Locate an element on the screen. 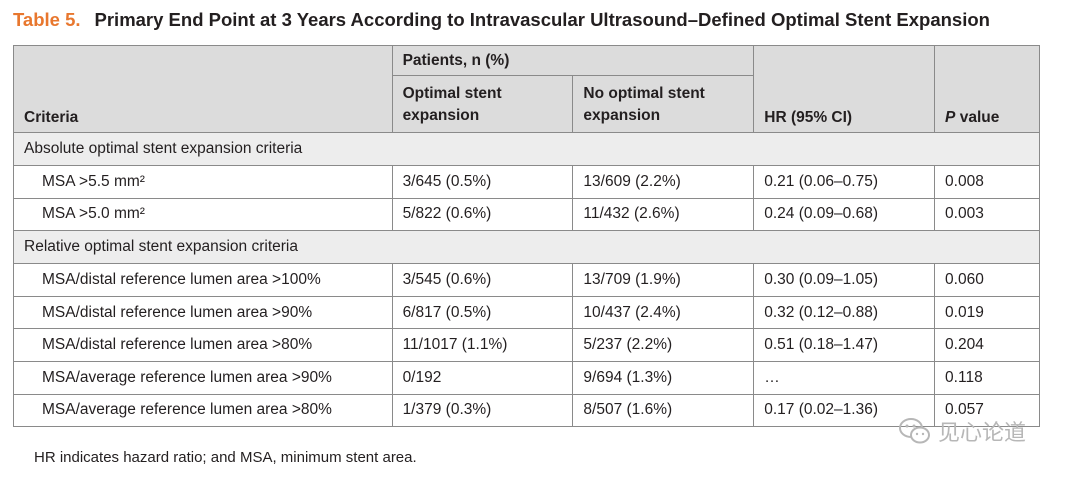 The image size is (1080, 477). cell-no-optimal: 8/507 (1.6%) is located at coordinates (663, 410).